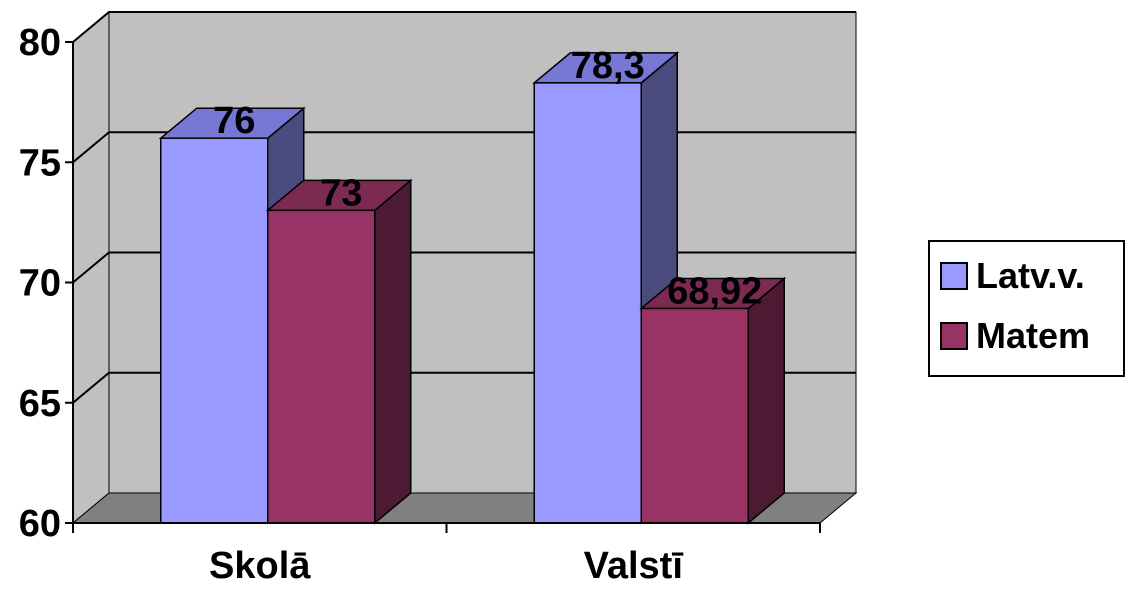  What do you see at coordinates (40, 404) in the screenshot?
I see `y-tick-label: 65` at bounding box center [40, 404].